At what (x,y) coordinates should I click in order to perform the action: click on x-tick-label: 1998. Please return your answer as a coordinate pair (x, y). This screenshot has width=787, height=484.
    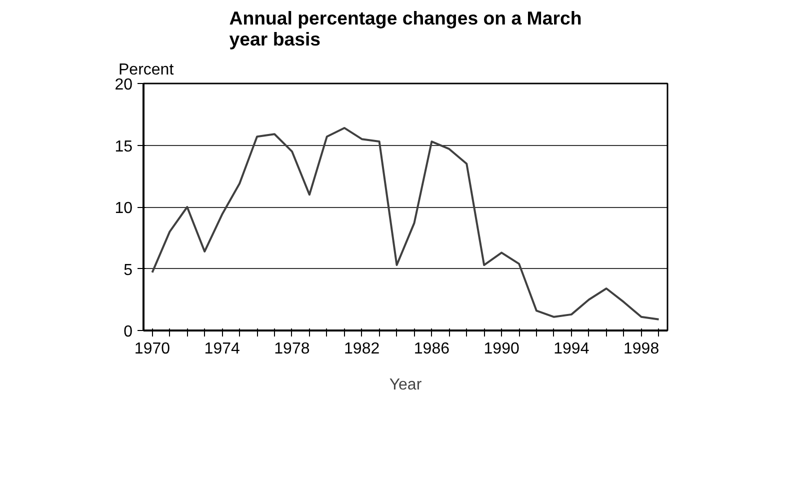
    Looking at the image, I should click on (642, 349).